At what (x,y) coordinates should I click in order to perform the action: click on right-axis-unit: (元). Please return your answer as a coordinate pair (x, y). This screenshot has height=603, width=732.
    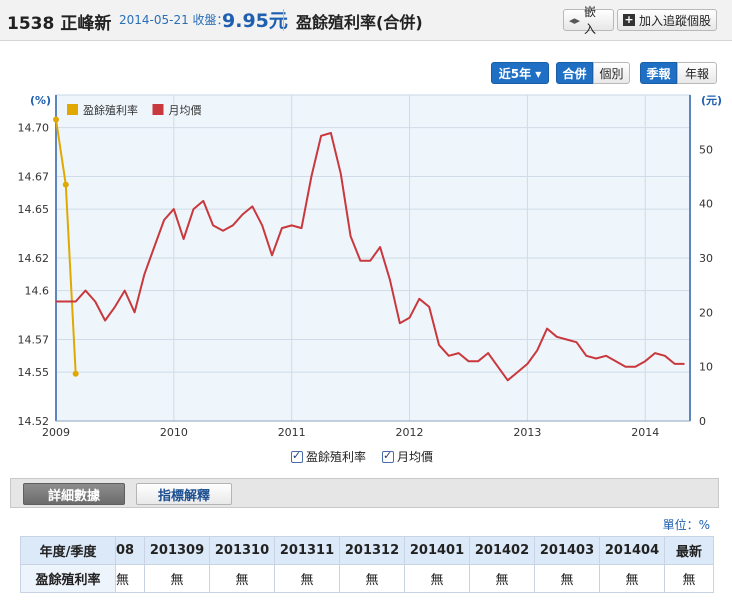
    Looking at the image, I should click on (711, 100).